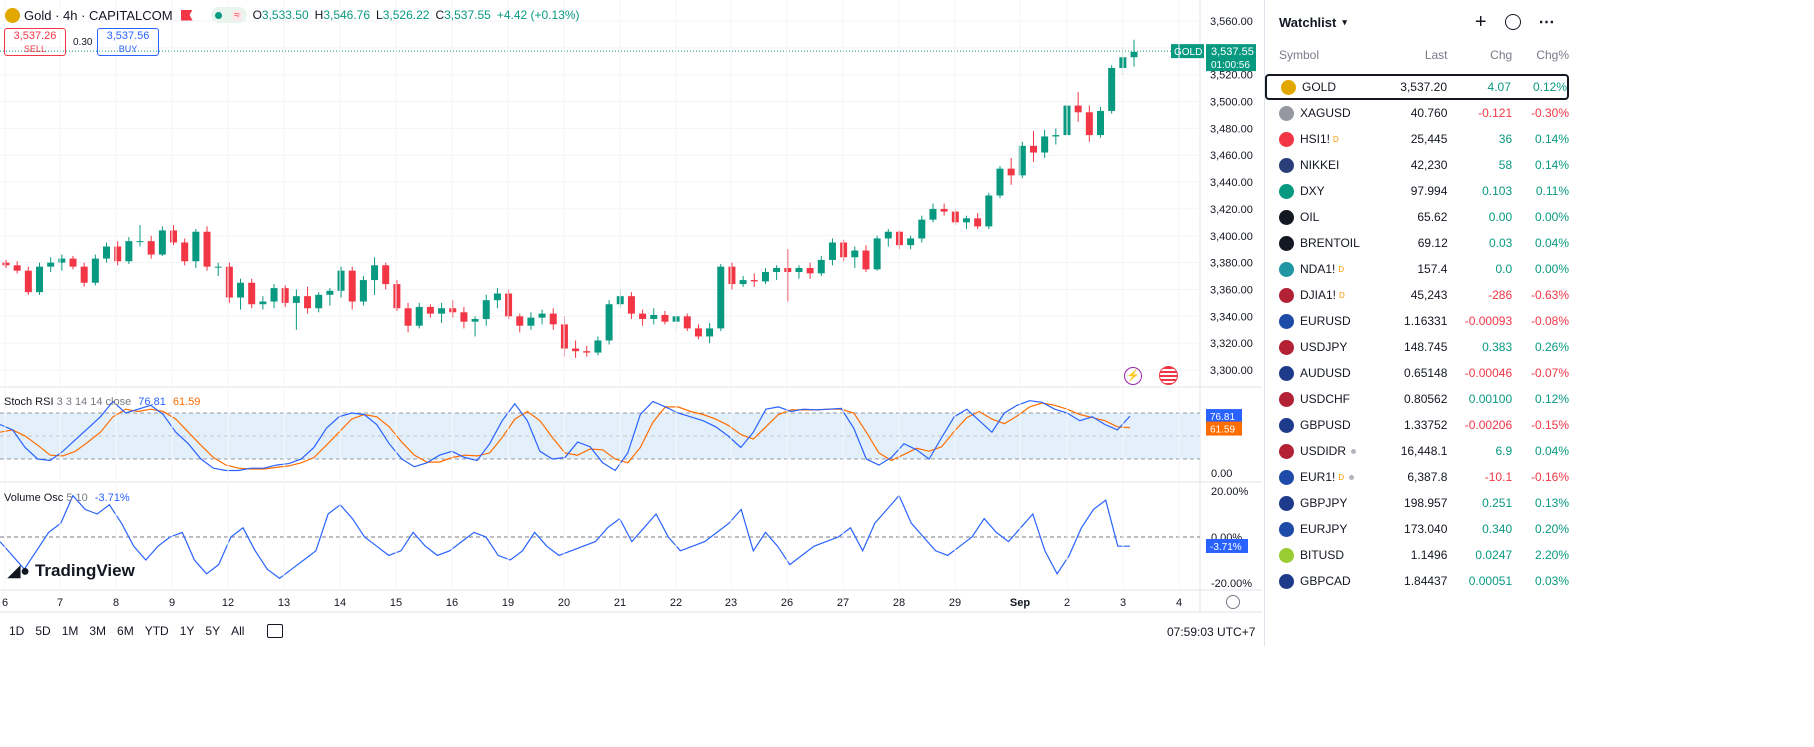  I want to click on time-tick: 2, so click(1067, 603).